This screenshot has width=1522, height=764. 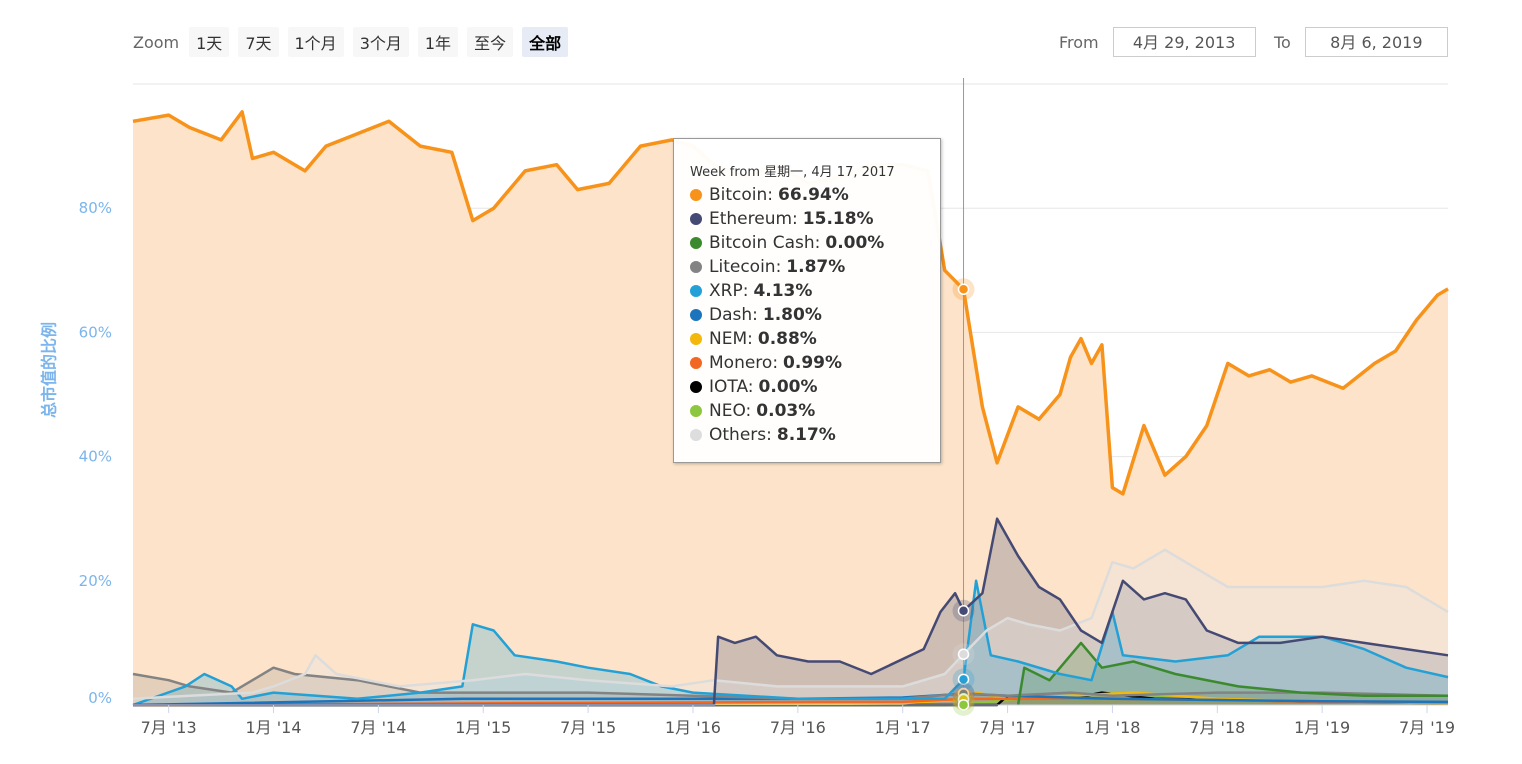 What do you see at coordinates (156, 42) in the screenshot?
I see `zoom-label: Zoom` at bounding box center [156, 42].